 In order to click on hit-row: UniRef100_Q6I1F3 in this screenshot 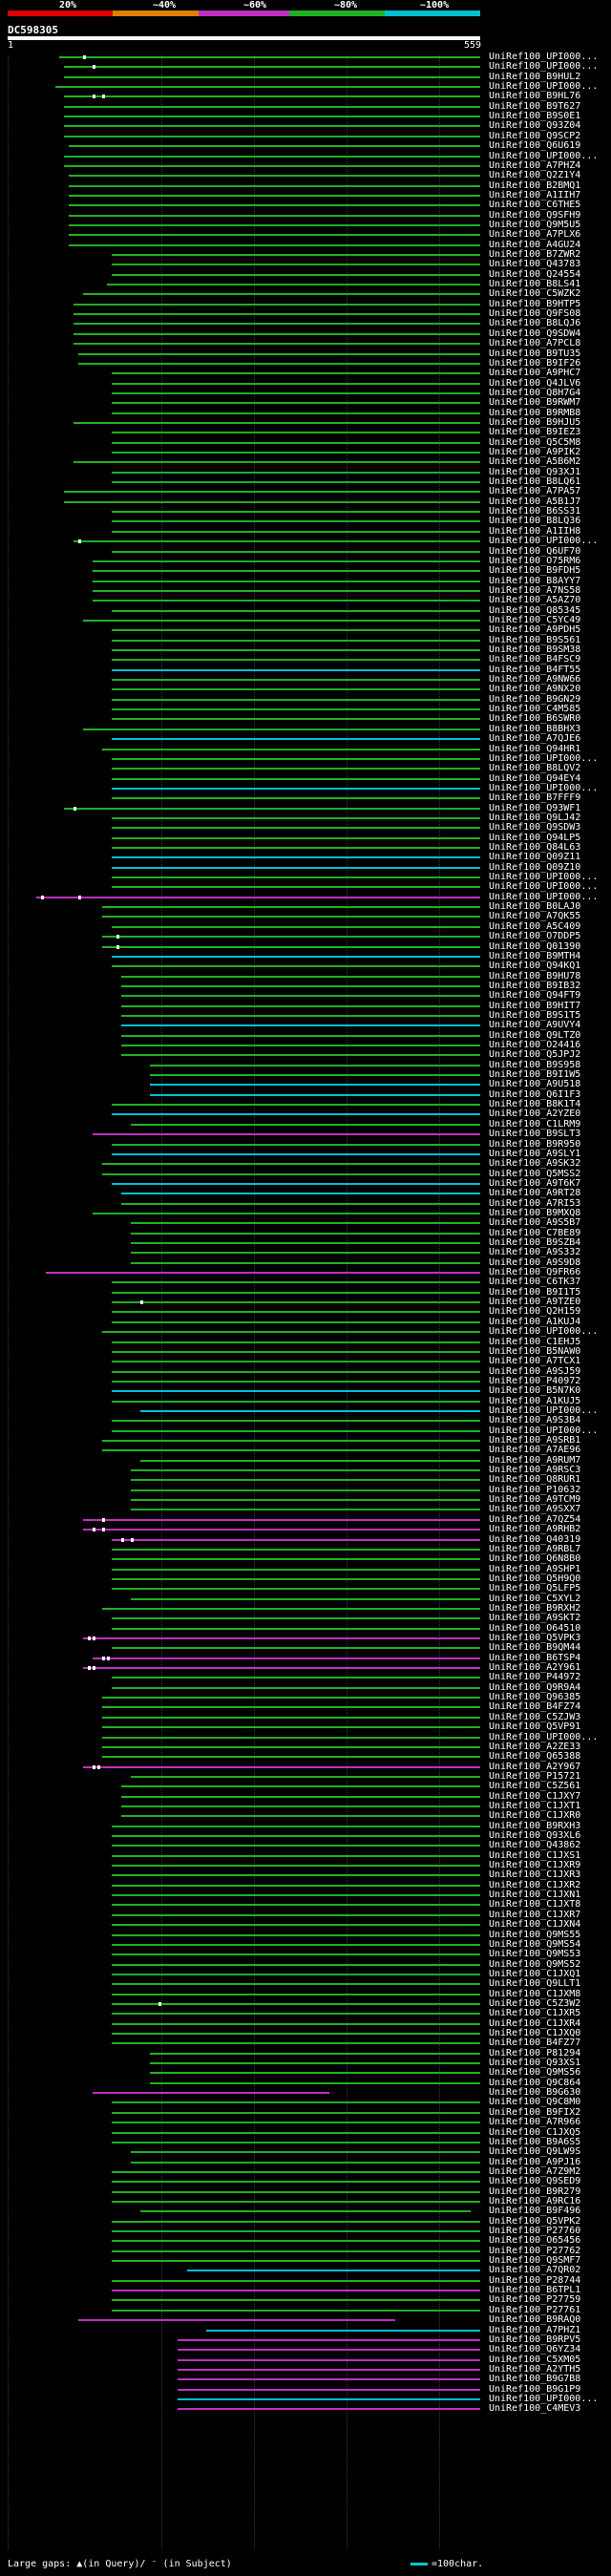, I will do `click(305, 1094)`.